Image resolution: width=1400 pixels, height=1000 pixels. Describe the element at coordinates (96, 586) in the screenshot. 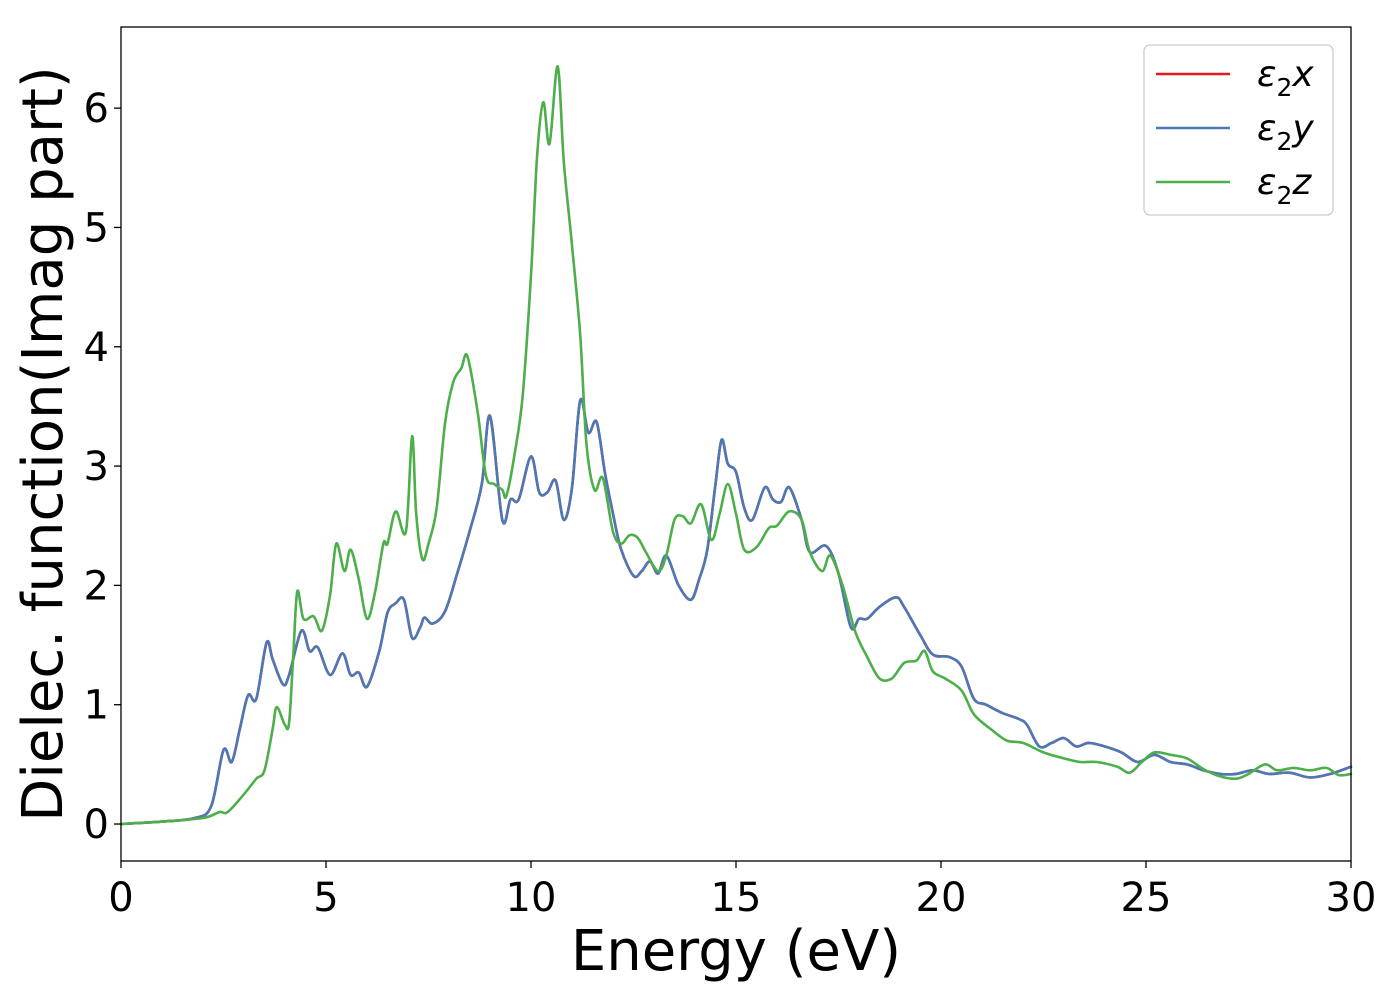

I see `y-tick-label: 2` at that location.